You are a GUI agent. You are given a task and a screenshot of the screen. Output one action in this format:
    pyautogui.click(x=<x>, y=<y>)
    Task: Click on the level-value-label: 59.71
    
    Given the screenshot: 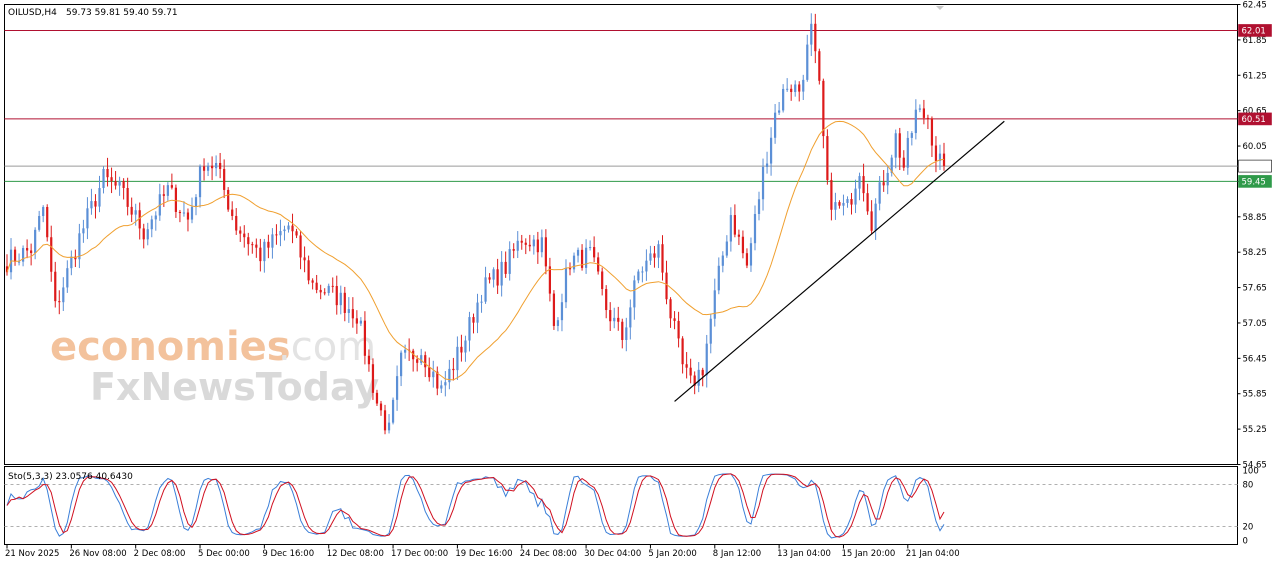 What is the action you would take?
    pyautogui.click(x=1254, y=167)
    